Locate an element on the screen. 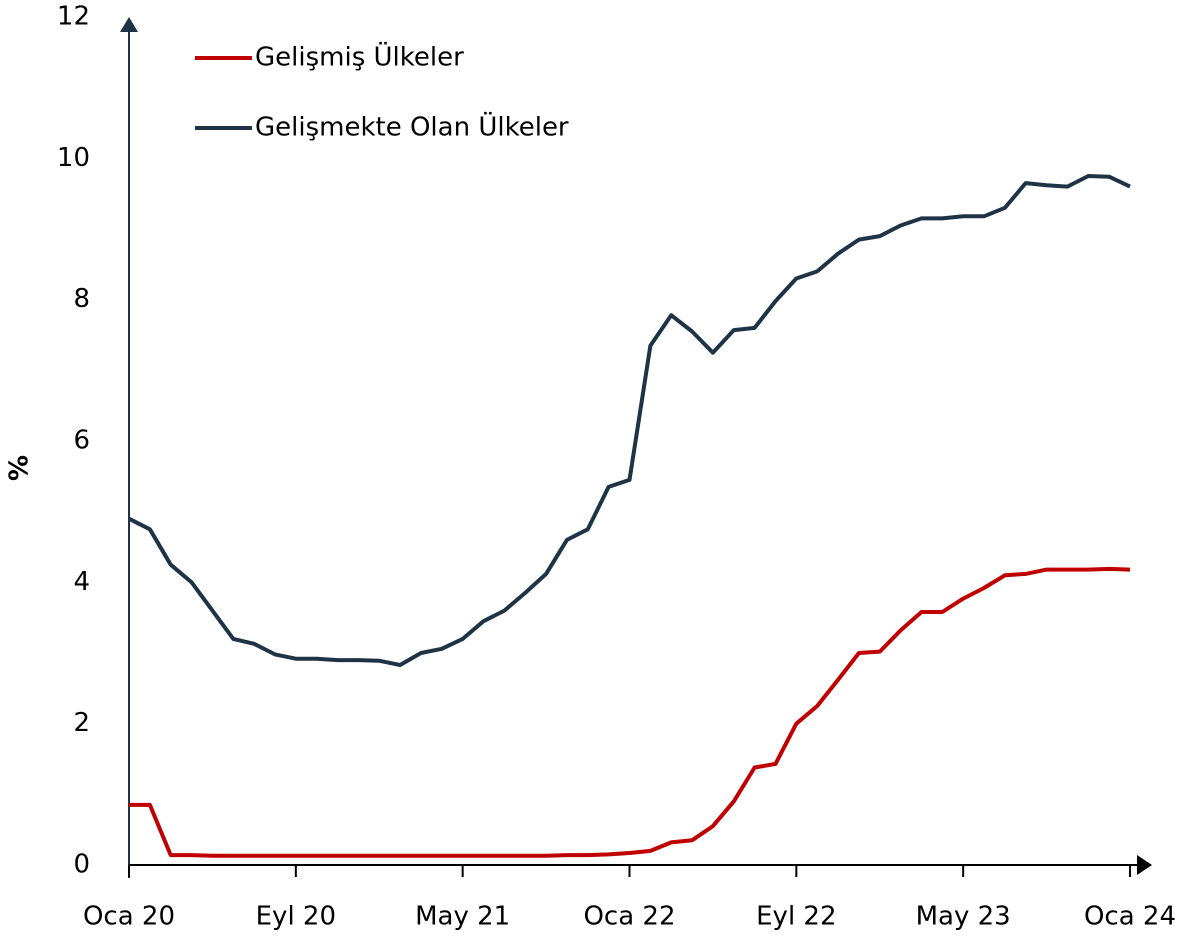 Image resolution: width=1201 pixels, height=948 pixels. x-tick-label: Eyl 20 is located at coordinates (296, 917).